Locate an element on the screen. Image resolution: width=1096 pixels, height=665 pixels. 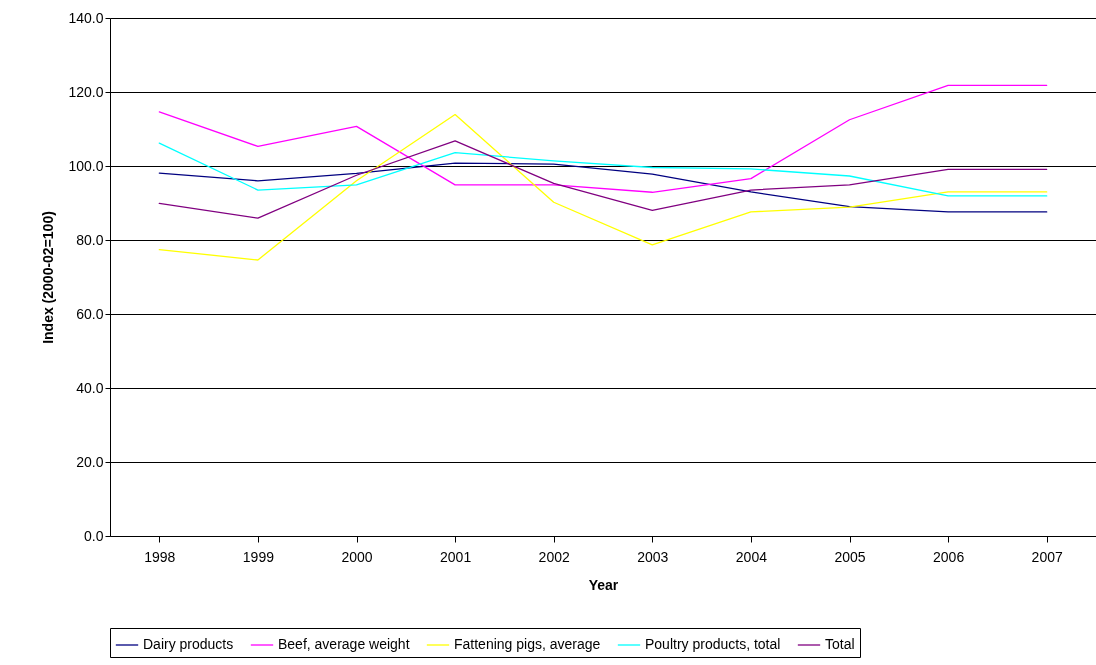
y-tick-label: 60.0 is located at coordinates (90, 313).